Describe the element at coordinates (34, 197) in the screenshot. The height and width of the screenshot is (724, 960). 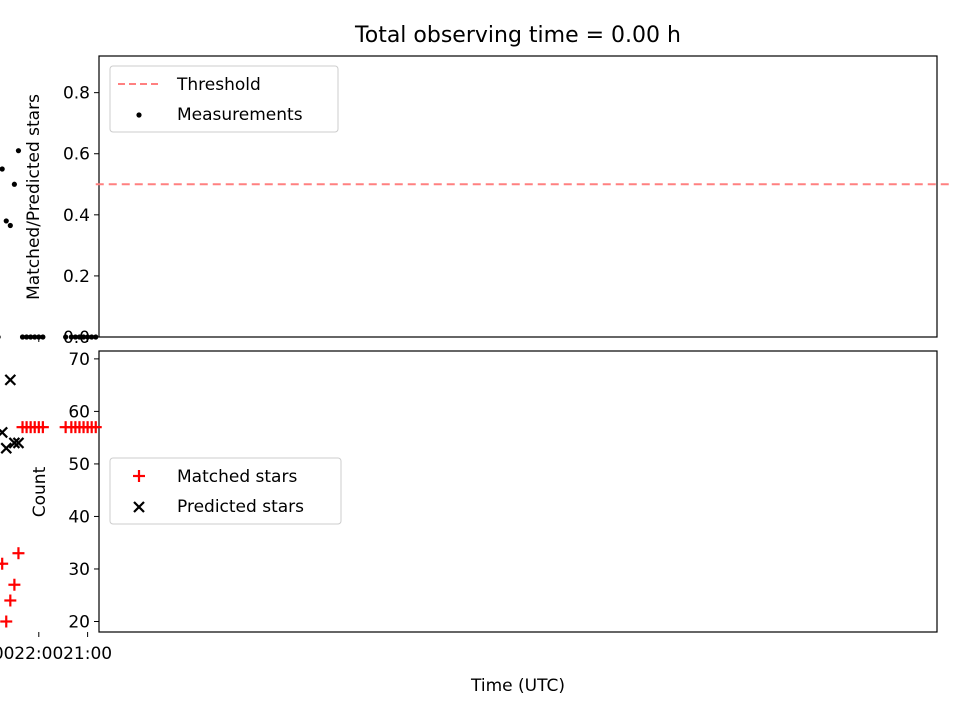
I see `top-y-axis-label: Matched/Predicted stars` at that location.